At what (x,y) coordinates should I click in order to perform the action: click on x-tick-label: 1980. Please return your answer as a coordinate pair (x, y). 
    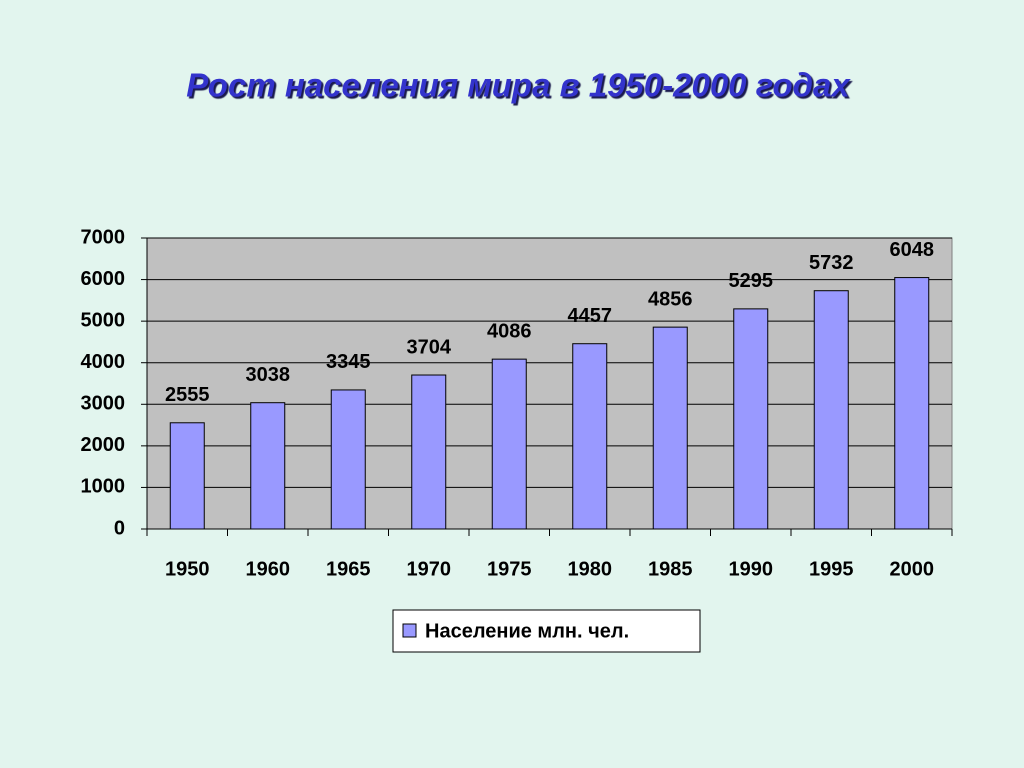
    Looking at the image, I should click on (590, 569).